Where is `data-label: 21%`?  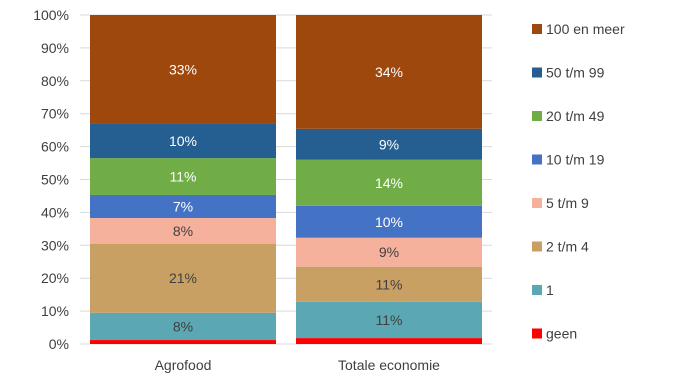 data-label: 21% is located at coordinates (183, 278).